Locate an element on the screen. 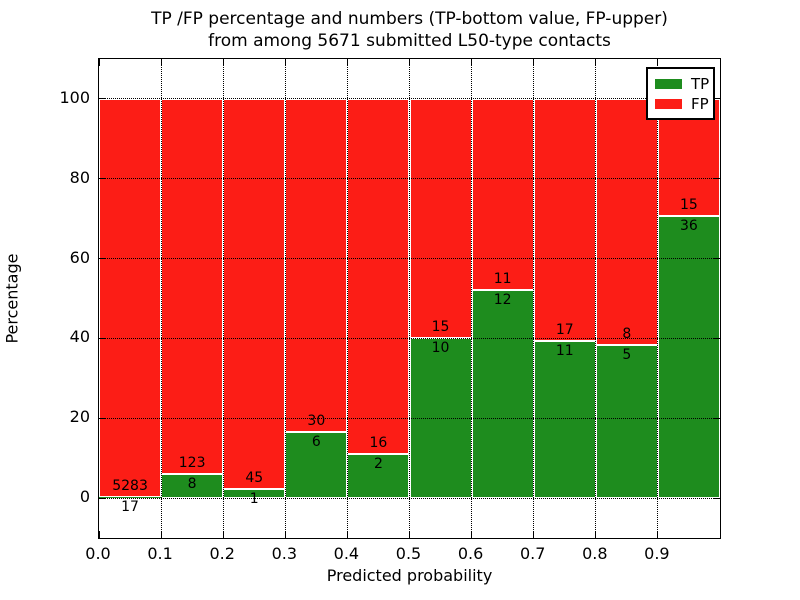 This screenshot has width=800, height=600. x-axis-label: Predicted probability is located at coordinates (409, 575).